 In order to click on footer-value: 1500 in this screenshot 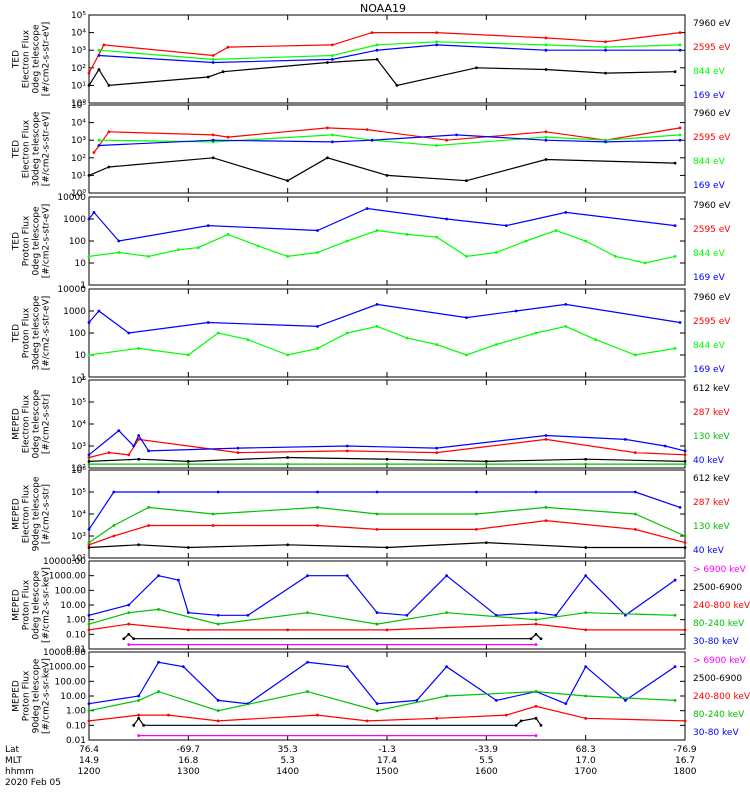, I will do `click(387, 772)`.